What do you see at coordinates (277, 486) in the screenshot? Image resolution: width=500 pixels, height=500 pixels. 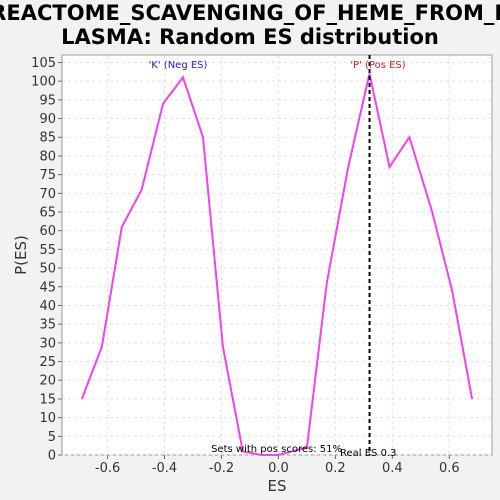 I see `x-axis-label: ES` at bounding box center [277, 486].